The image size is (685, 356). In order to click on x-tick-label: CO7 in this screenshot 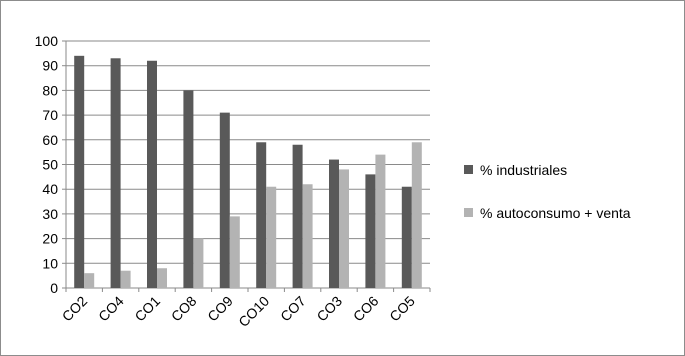, I will do `click(293, 309)`.